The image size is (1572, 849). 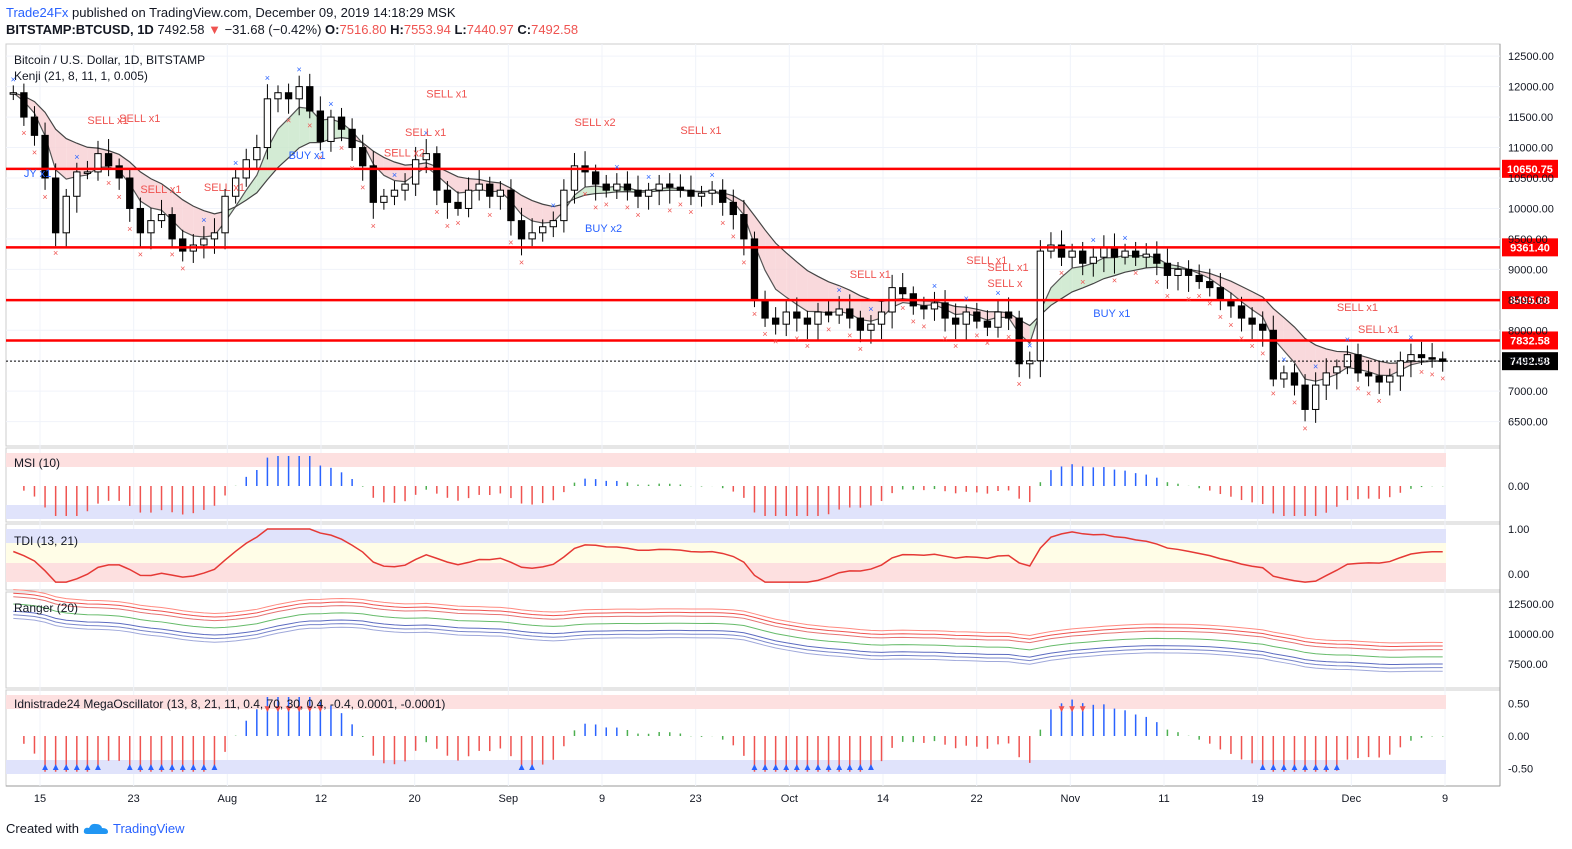 What do you see at coordinates (1528, 331) in the screenshot?
I see `y-tick-label: 8000.00` at bounding box center [1528, 331].